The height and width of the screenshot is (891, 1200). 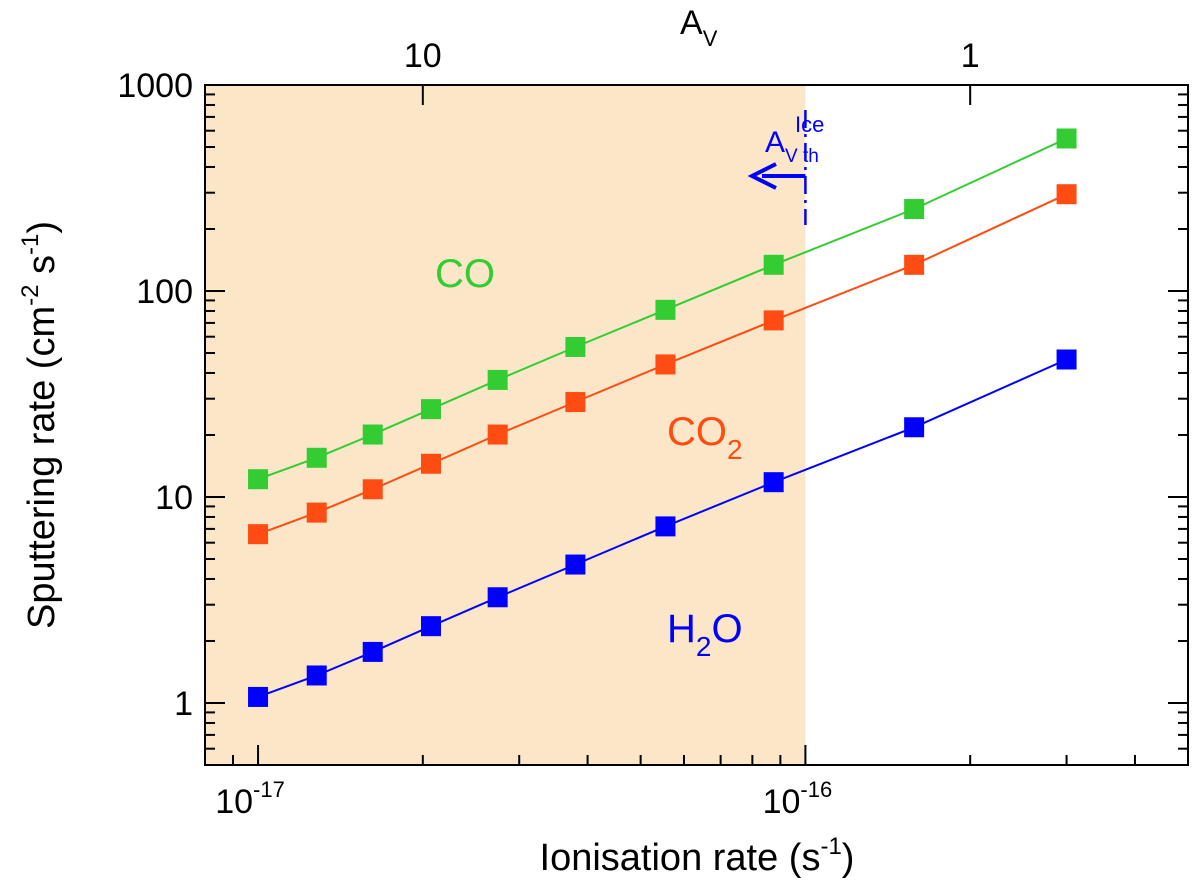 What do you see at coordinates (40, 425) in the screenshot?
I see `y-axis-title: Sputtering rate (cm-2 s-1)` at bounding box center [40, 425].